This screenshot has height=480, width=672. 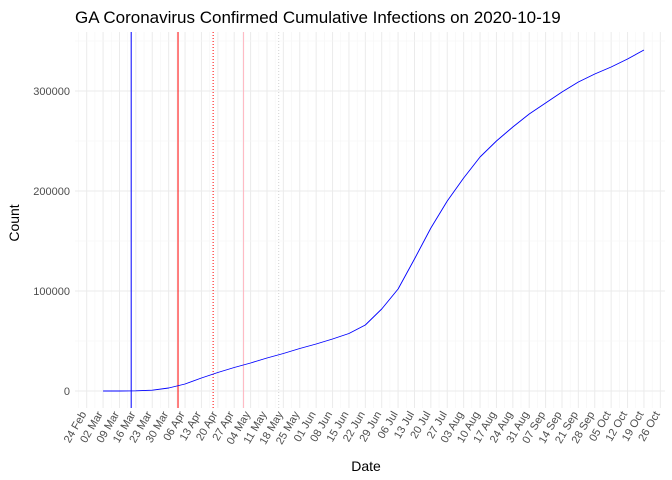 What do you see at coordinates (51, 192) in the screenshot?
I see `y-tick-label: 200000` at bounding box center [51, 192].